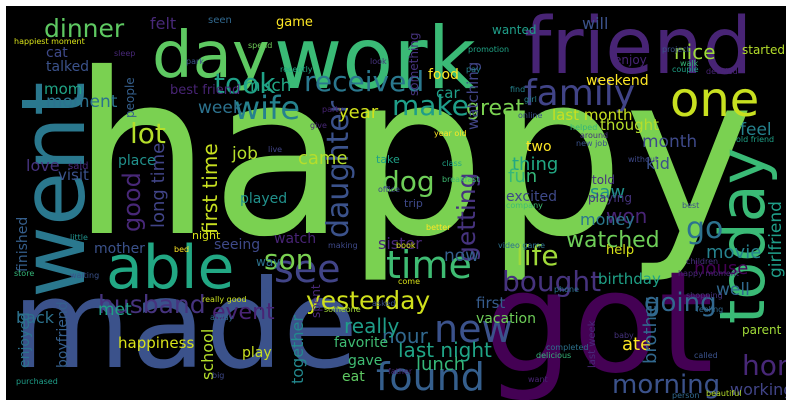  Describe the element at coordinates (23, 244) in the screenshot. I see `word: finished` at that location.